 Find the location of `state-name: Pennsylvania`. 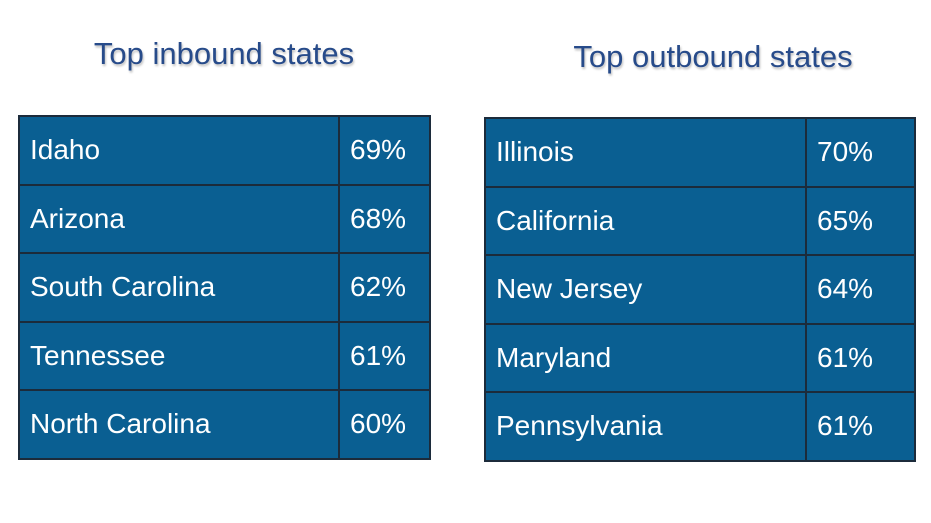

state-name: Pennsylvania is located at coordinates (645, 426).